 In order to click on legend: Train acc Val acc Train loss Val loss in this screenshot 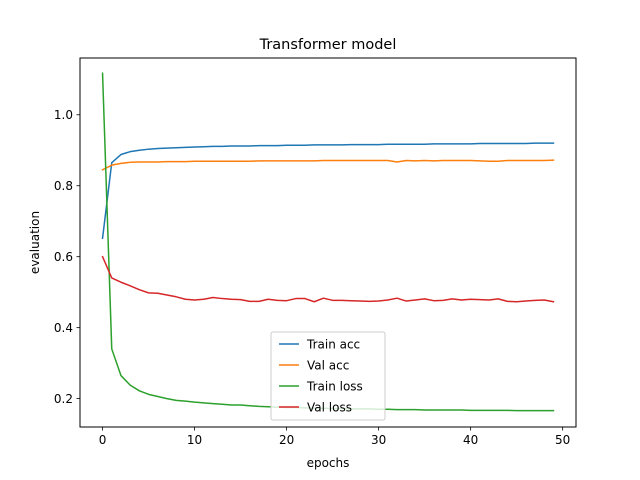, I will do `click(328, 376)`.